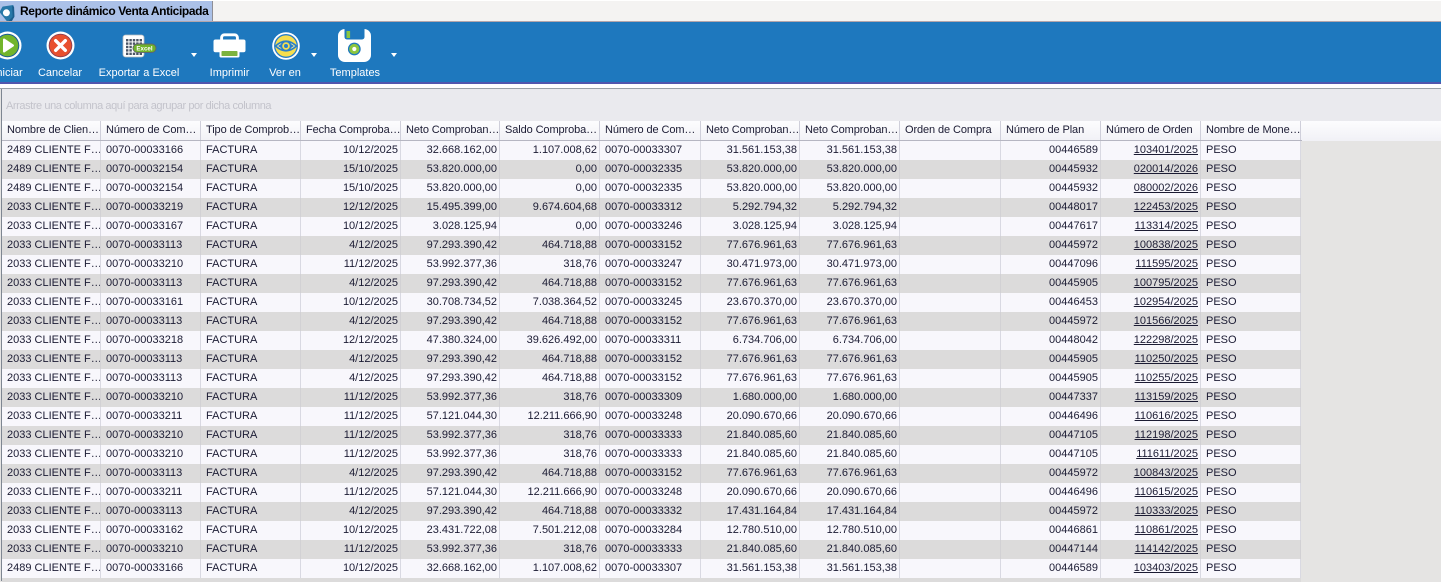  What do you see at coordinates (144, 49) in the screenshot?
I see `svg-text: Excel` at bounding box center [144, 49].